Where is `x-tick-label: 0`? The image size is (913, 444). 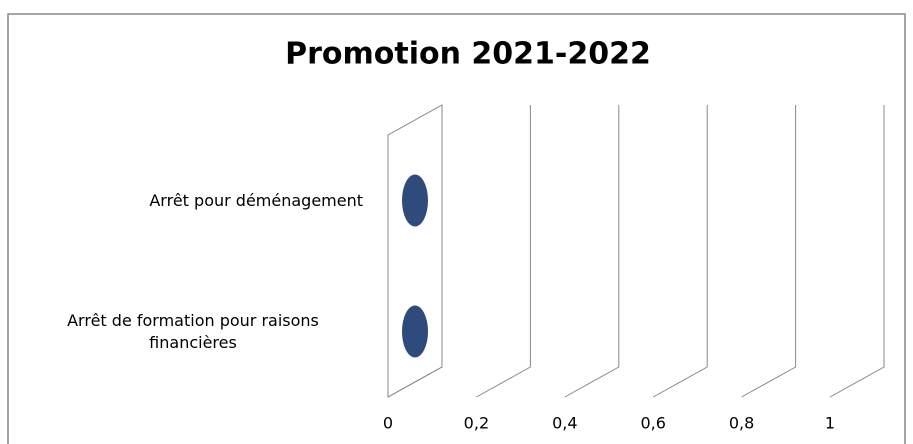 x-tick-label: 0 is located at coordinates (388, 423).